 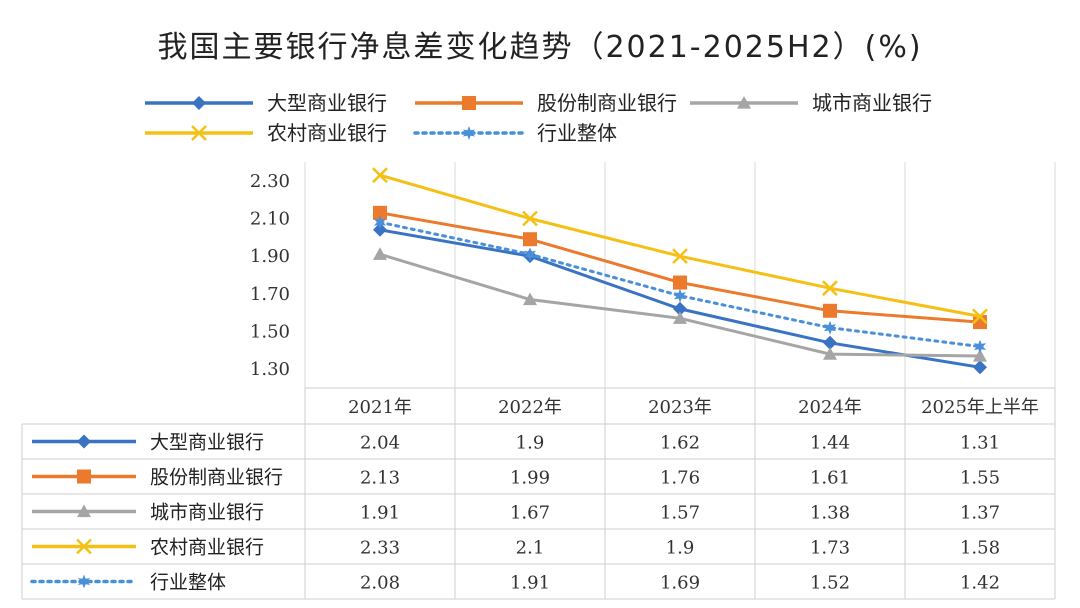 I want to click on data-label-series-4-4: 1.42, so click(x=980, y=583).